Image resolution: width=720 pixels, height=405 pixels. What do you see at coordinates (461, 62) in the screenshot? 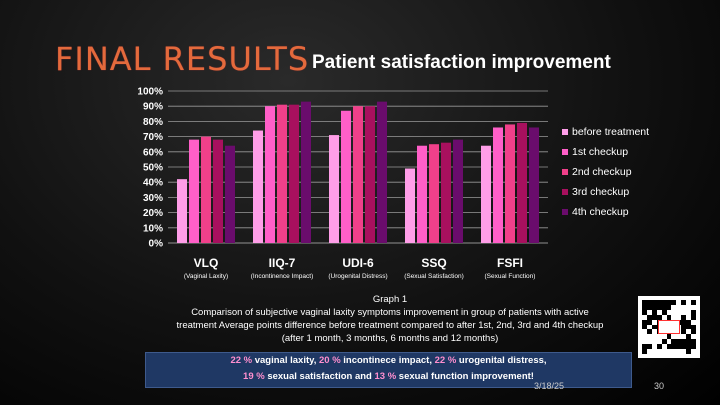
I see `slide-subheading: Patient satisfaction improvement` at bounding box center [461, 62].